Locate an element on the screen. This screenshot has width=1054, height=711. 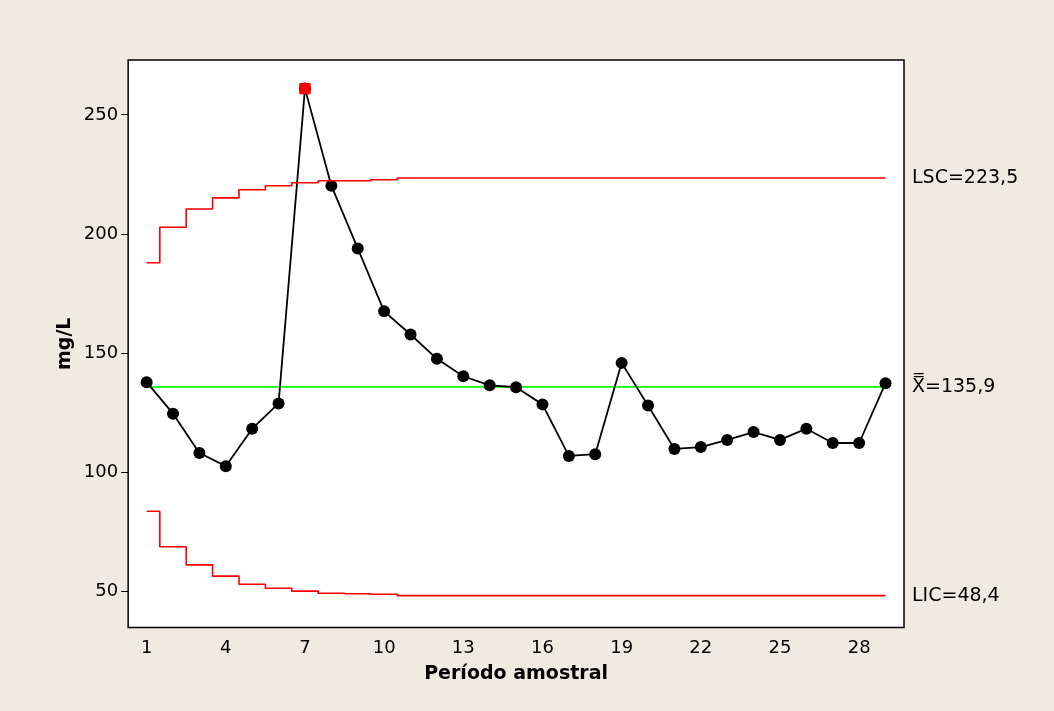
y-tick-label: 150 is located at coordinates (101, 352).